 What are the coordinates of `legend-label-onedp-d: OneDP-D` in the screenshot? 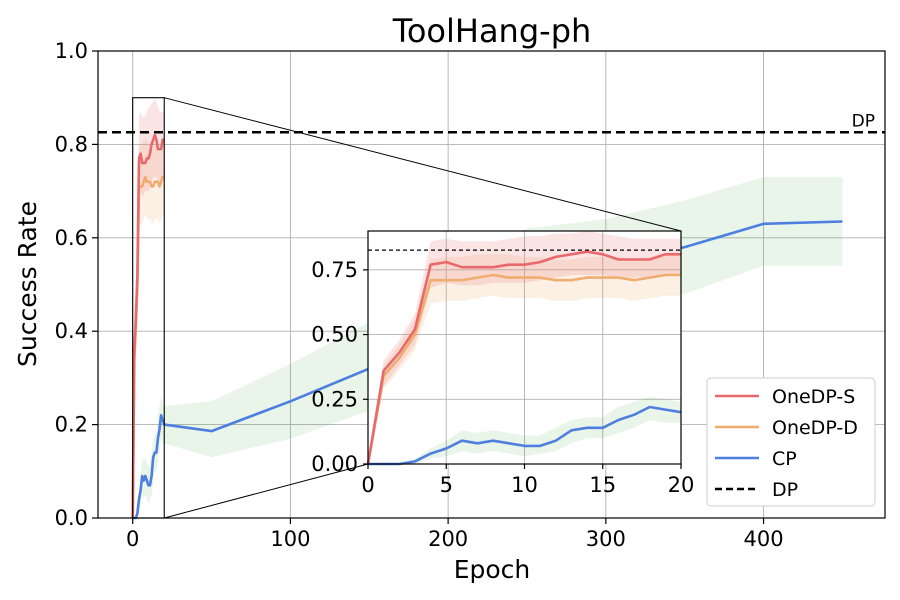 It's located at (815, 428).